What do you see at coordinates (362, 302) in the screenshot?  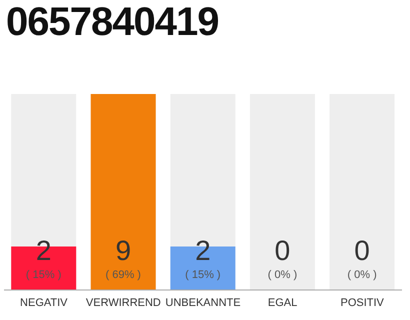 I see `x-tick-label: POSITIV` at bounding box center [362, 302].